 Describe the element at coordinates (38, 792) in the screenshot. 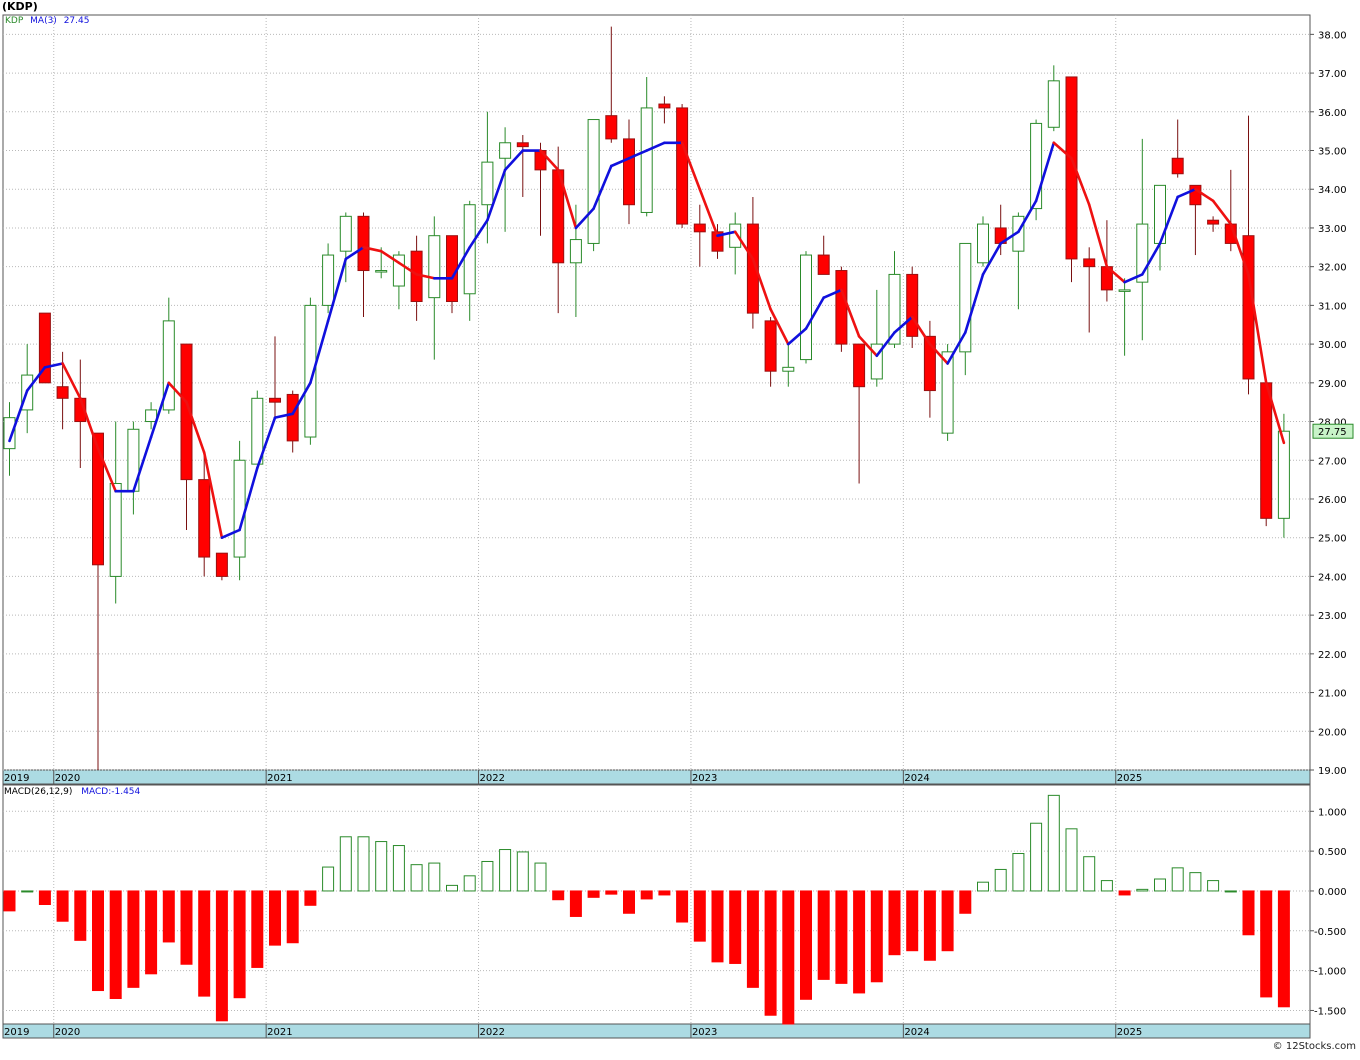

I see `macd-legend-label: MACD(26,12,9)` at that location.